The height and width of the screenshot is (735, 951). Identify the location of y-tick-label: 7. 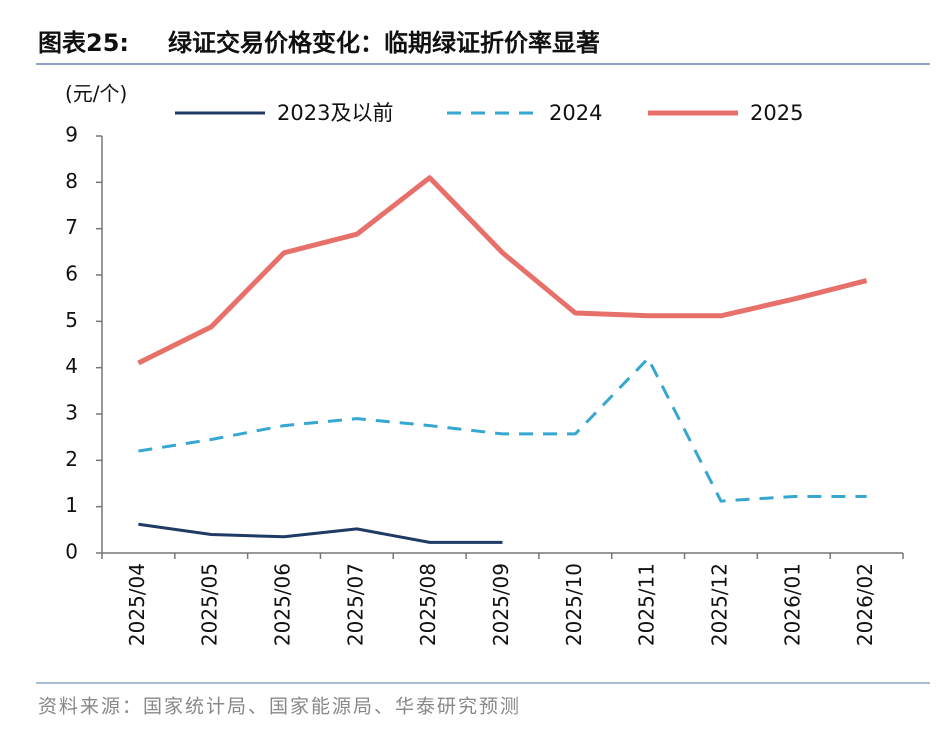
(71, 227).